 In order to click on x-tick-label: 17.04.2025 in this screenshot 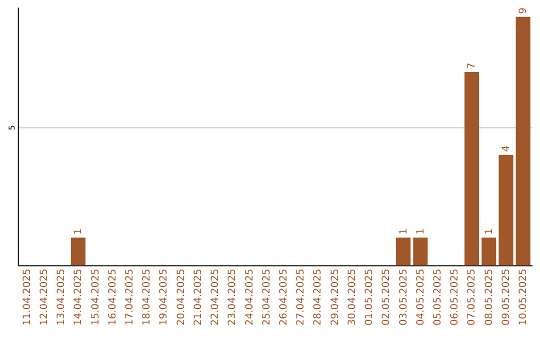, I will do `click(130, 297)`.